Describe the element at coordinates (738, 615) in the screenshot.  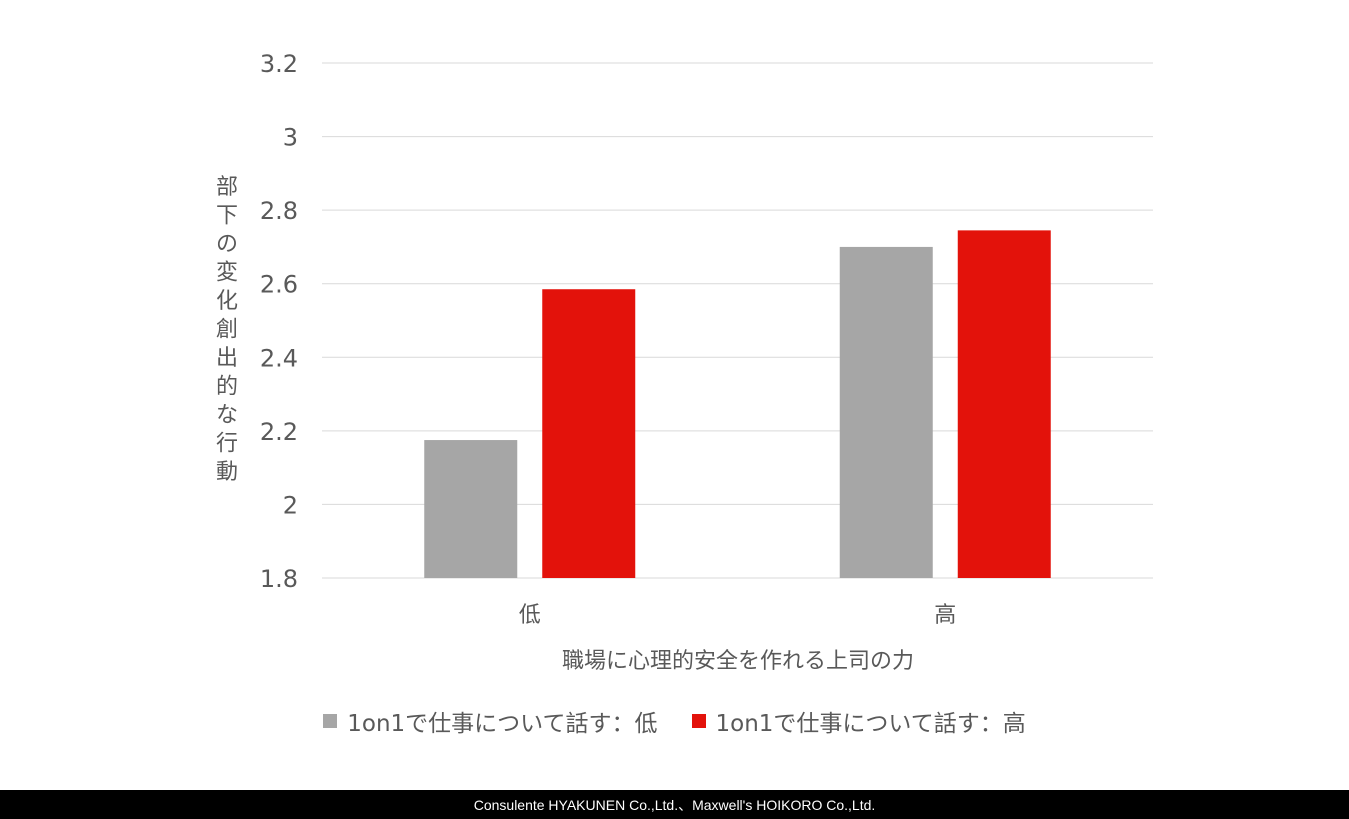
I see `x-axis-categories: 低高` at that location.